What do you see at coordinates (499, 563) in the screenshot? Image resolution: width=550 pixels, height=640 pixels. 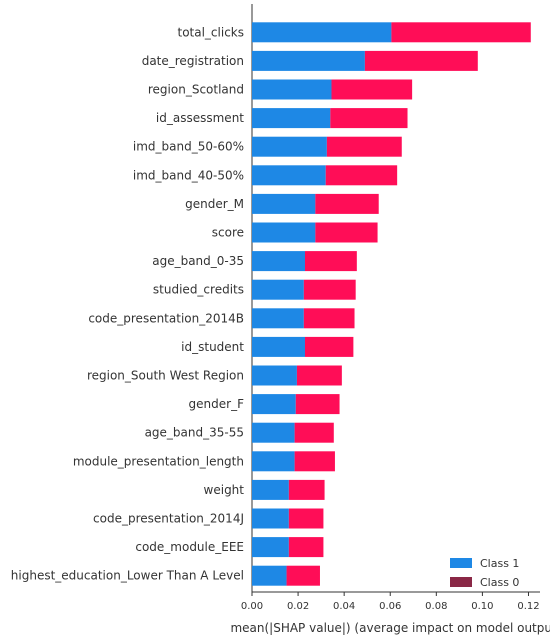 I see `legend-label: Class 1` at bounding box center [499, 563].